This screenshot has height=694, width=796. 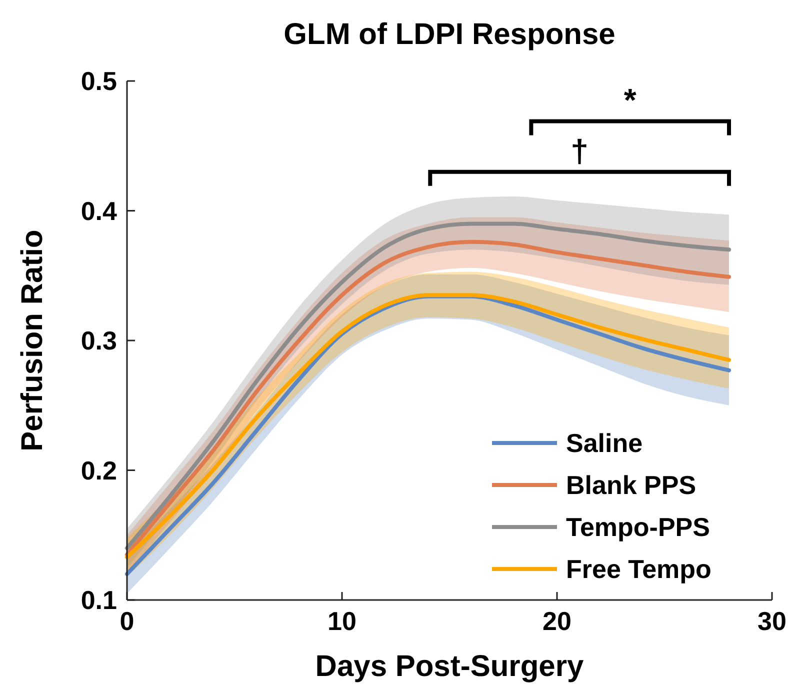 What do you see at coordinates (772, 621) in the screenshot?
I see `x-tick-label: 30` at bounding box center [772, 621].